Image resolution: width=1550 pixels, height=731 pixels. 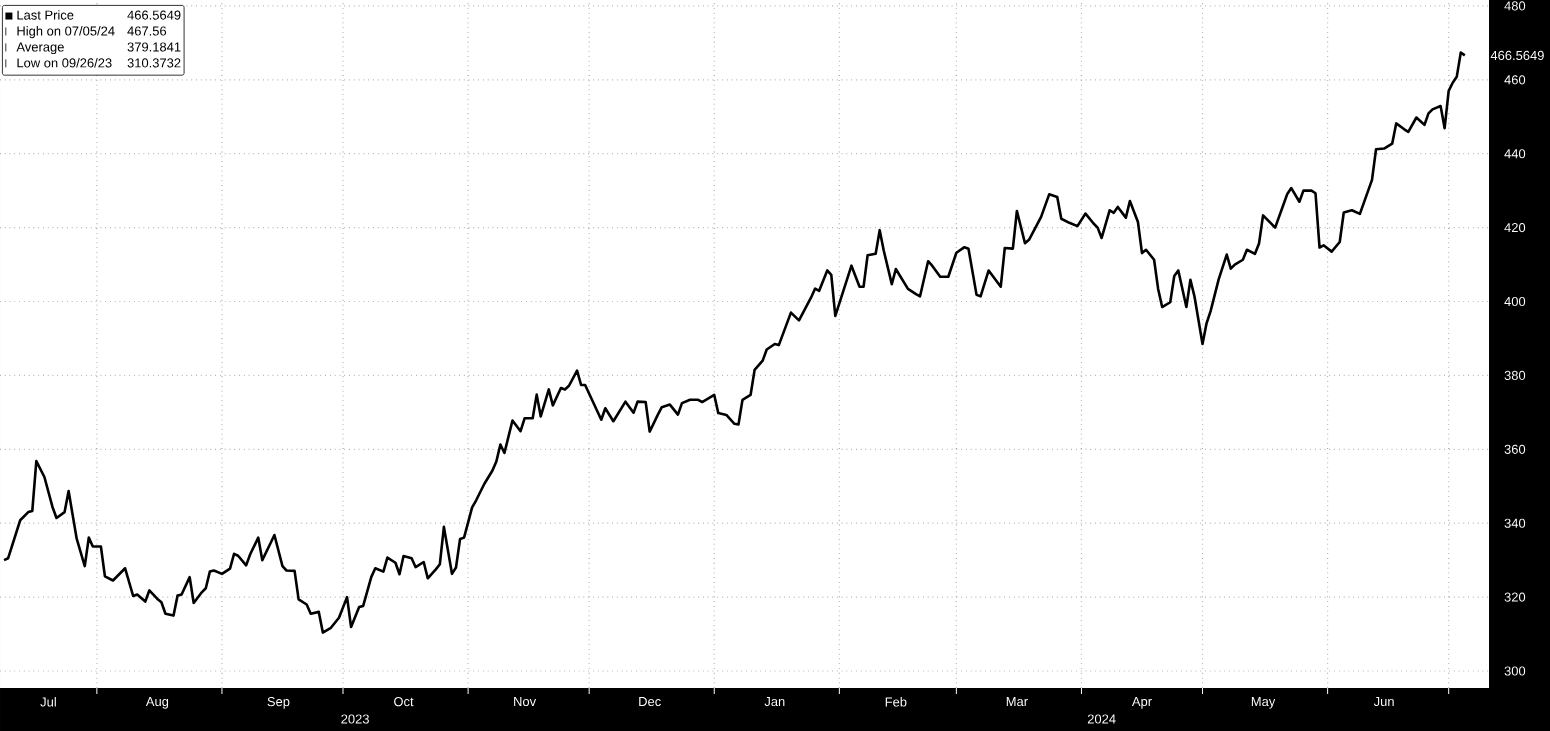 What do you see at coordinates (48, 702) in the screenshot?
I see `x-tick-label: Jul` at bounding box center [48, 702].